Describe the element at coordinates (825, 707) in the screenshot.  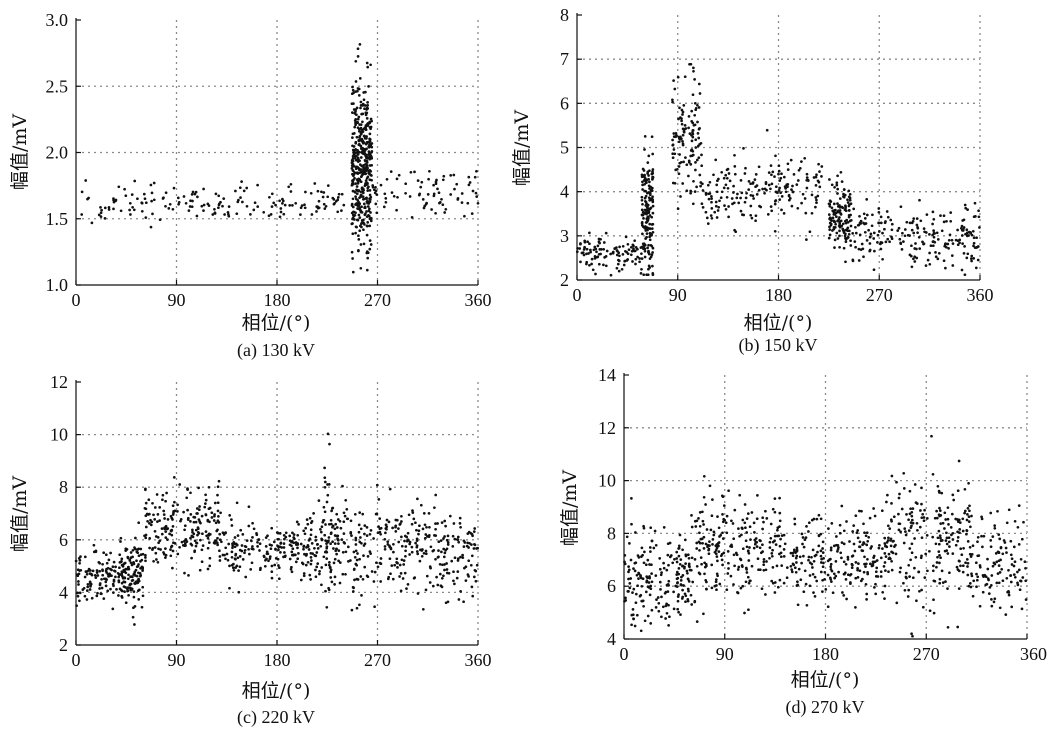
I see `panel-caption: (d) 270 kV` at that location.